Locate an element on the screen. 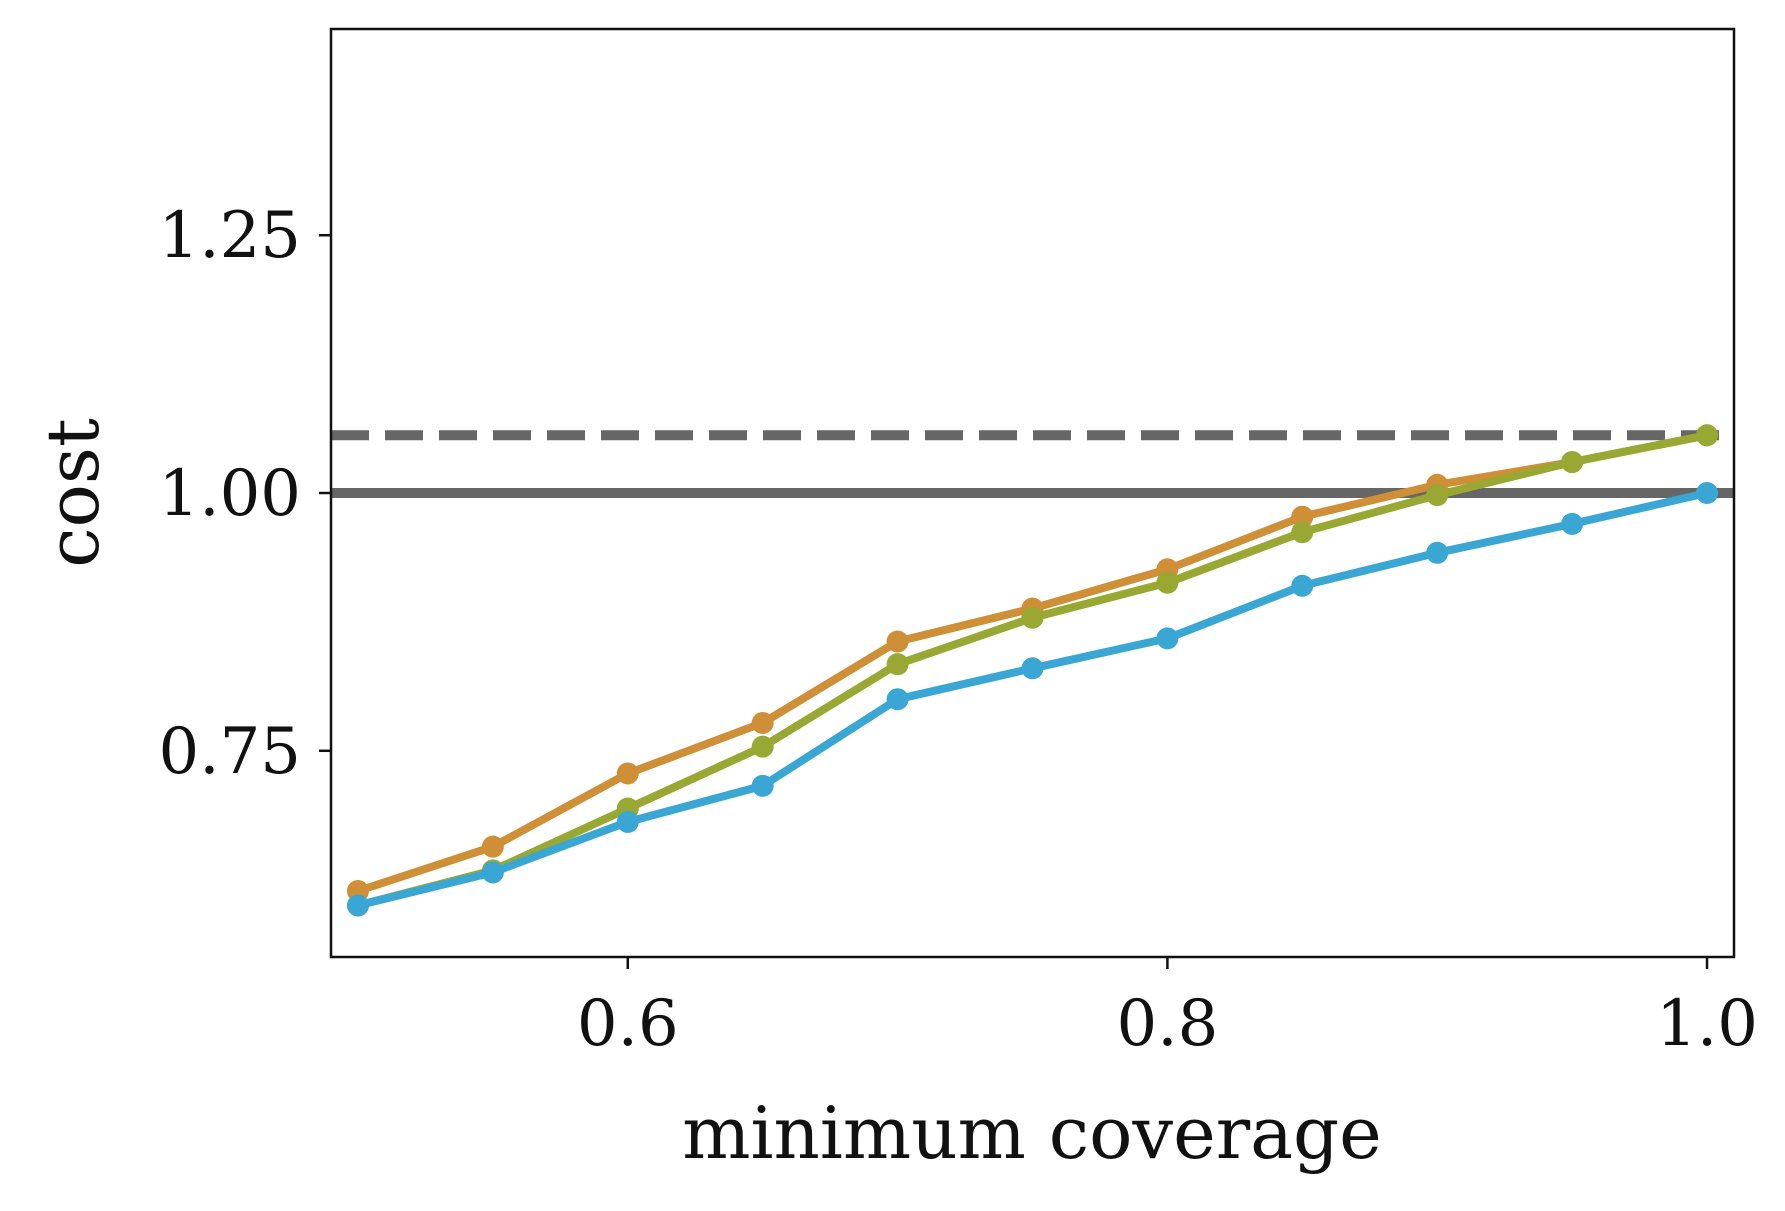  x-axis-label: minimum coverage is located at coordinates (1032, 1133).